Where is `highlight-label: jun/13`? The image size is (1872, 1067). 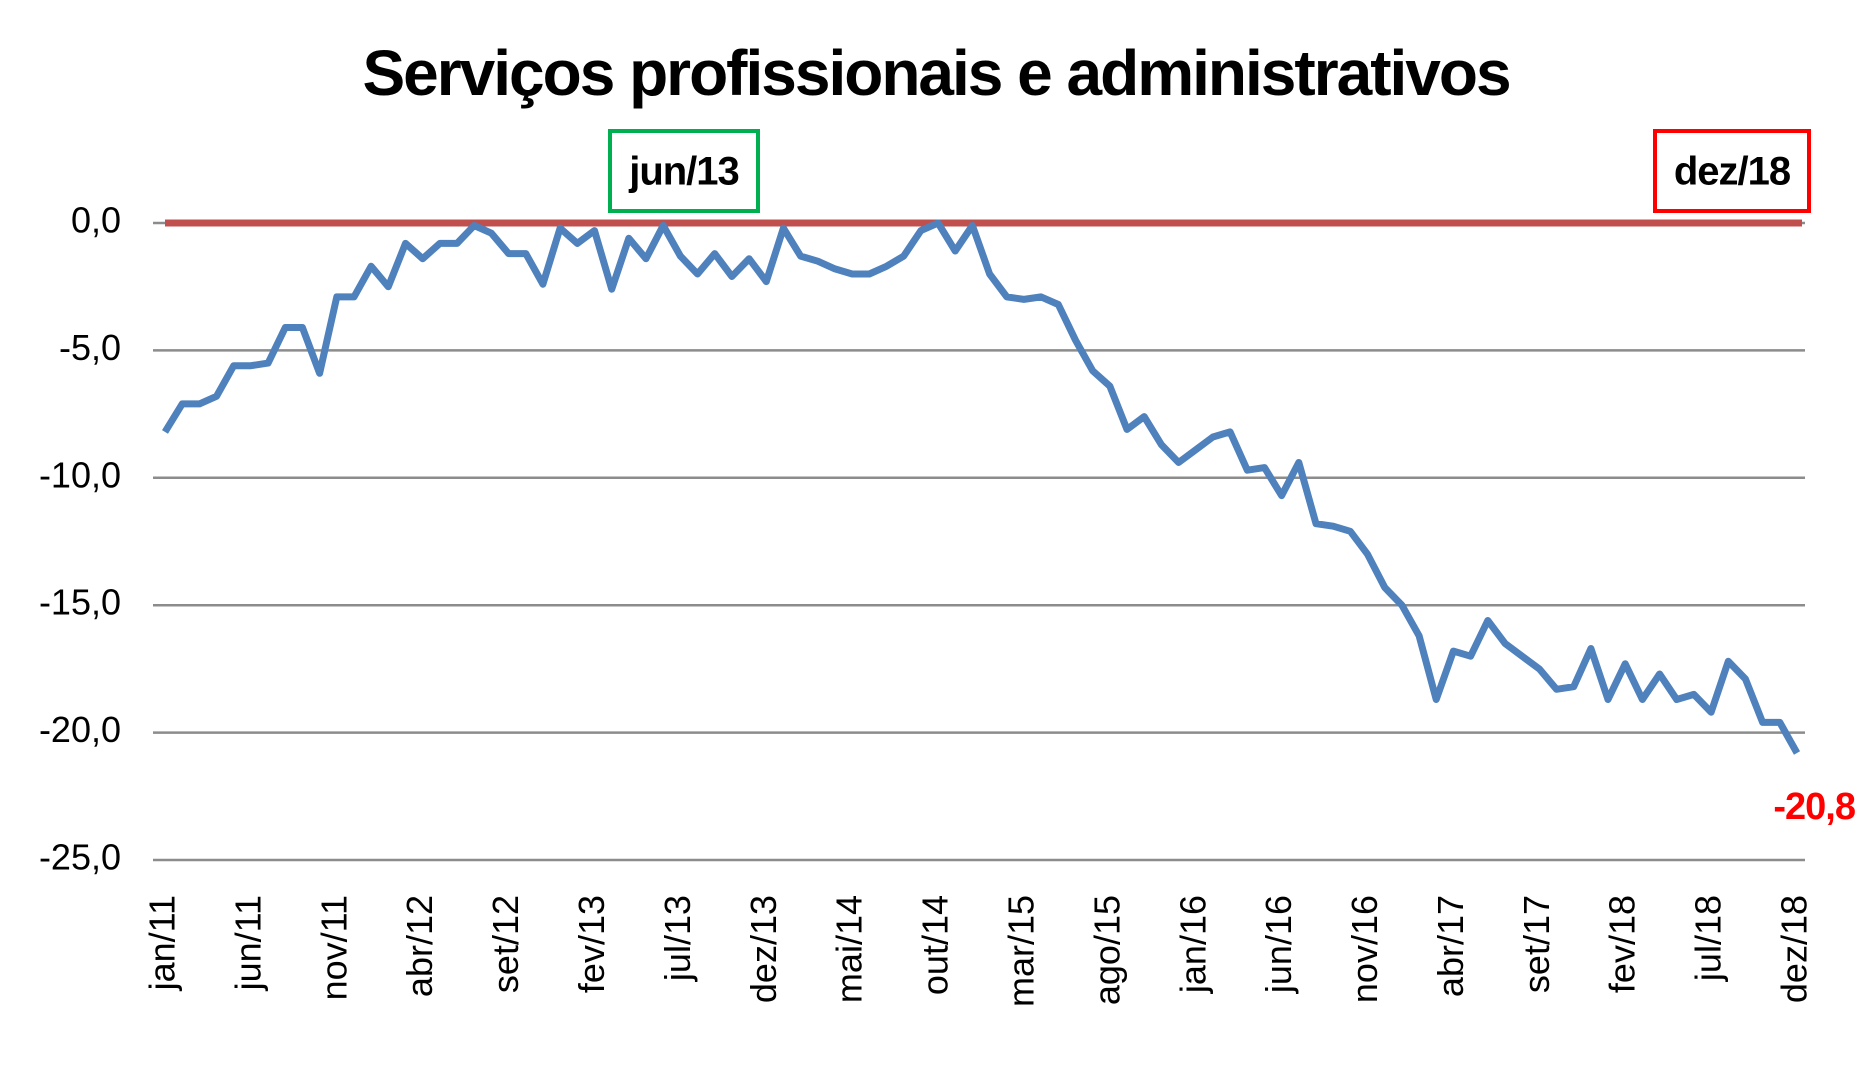
highlight-label: jun/13 is located at coordinates (683, 172).